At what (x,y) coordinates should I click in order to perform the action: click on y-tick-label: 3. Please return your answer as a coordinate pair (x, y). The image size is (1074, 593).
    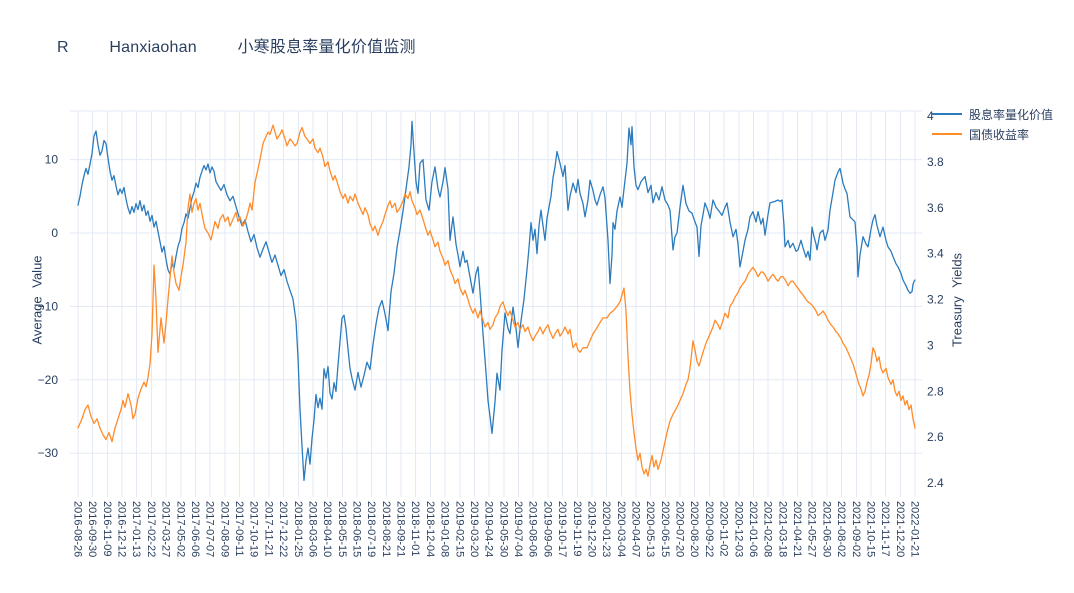
    Looking at the image, I should click on (930, 345).